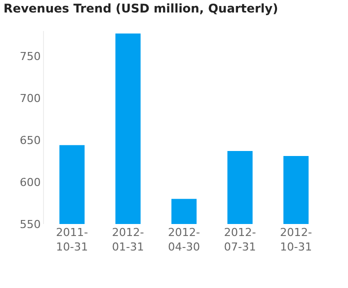  I want to click on x-tick-label: 2012-04-30, so click(184, 240).